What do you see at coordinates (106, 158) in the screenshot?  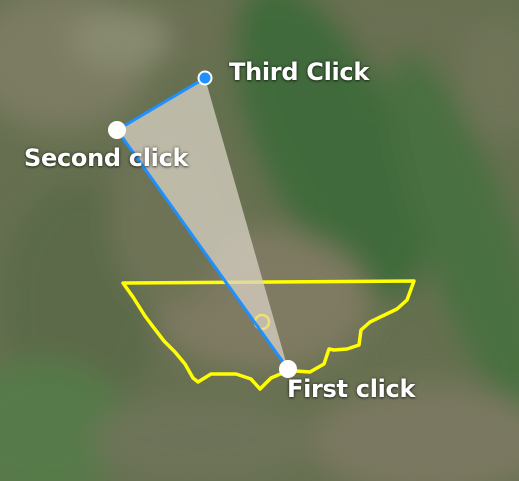 I see `second-click-label: Second click` at bounding box center [106, 158].